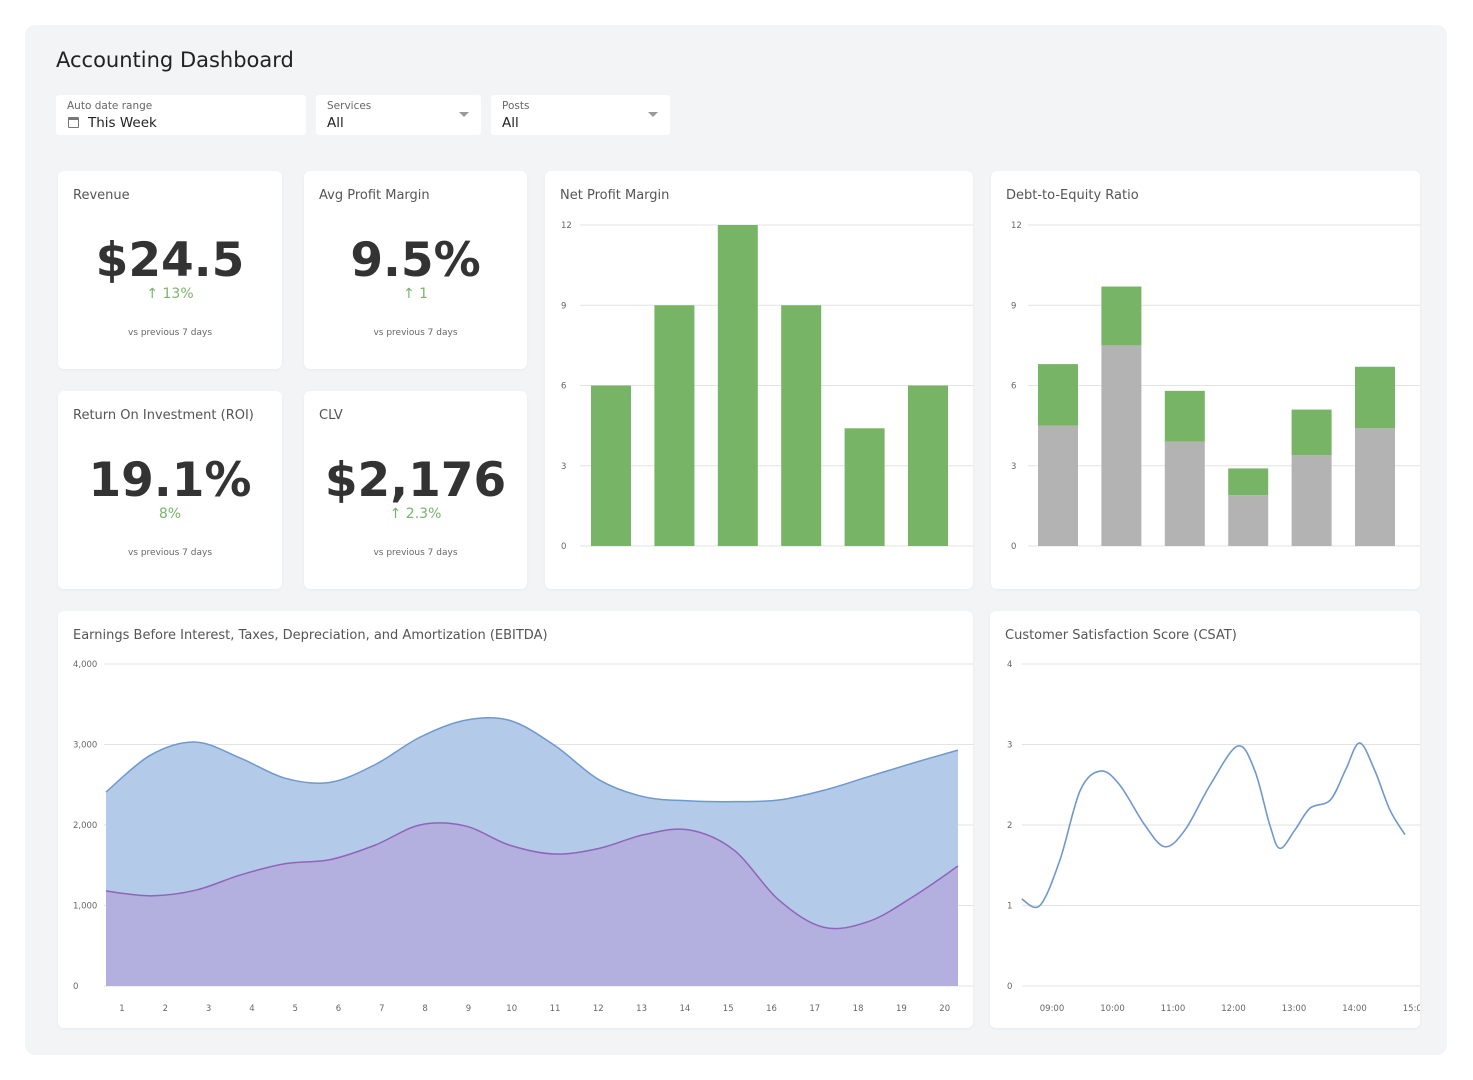 The image size is (1473, 1080). I want to click on x-tick-label: 18, so click(858, 1009).